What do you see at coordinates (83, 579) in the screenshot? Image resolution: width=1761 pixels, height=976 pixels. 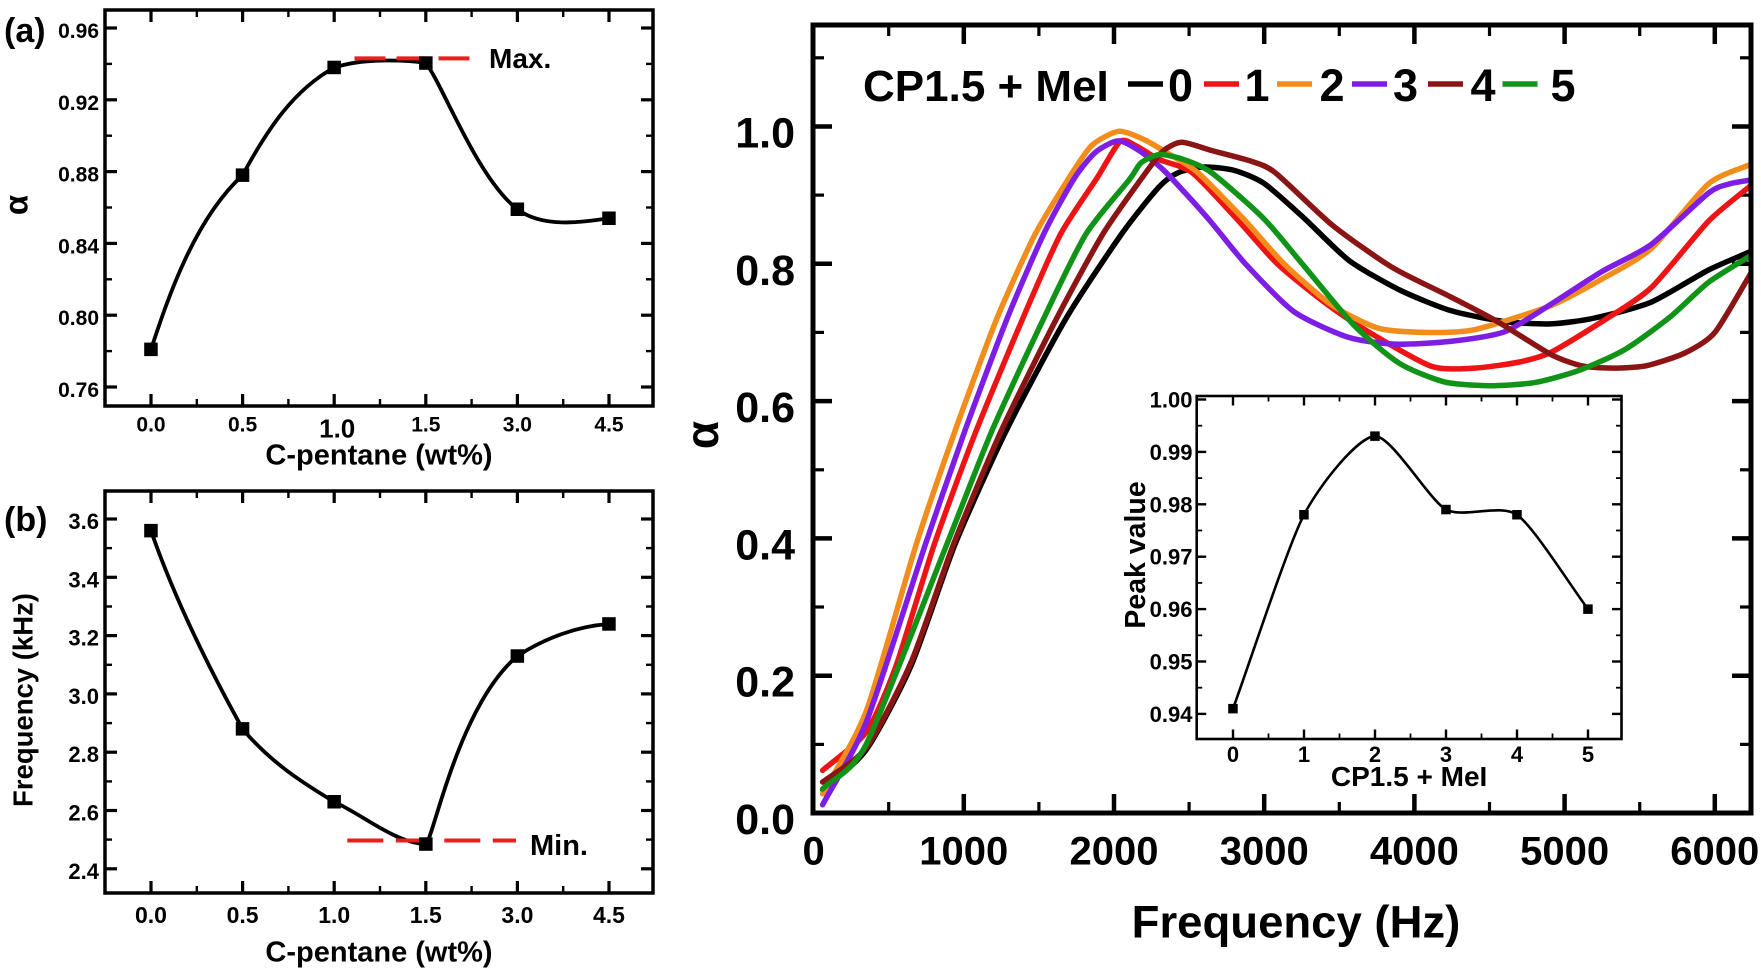 I see `svg-text: 3.4` at bounding box center [83, 579].